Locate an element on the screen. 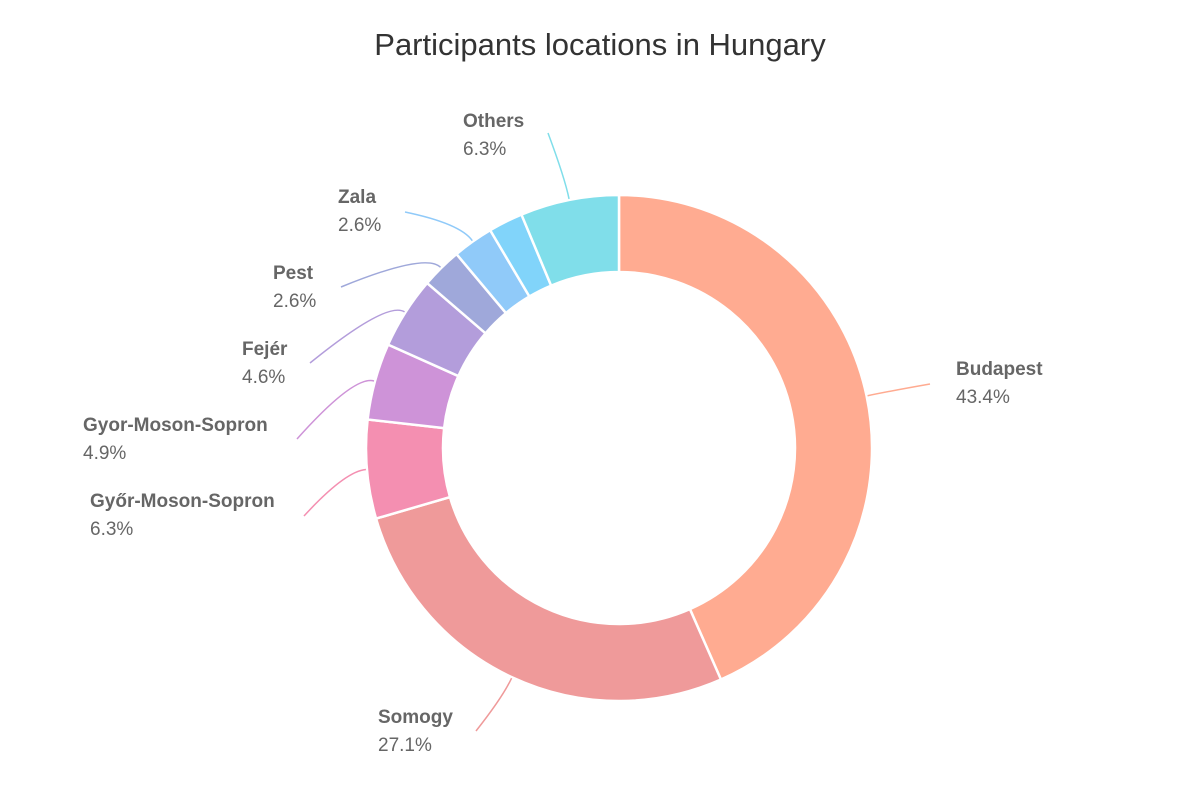  slice-value-gyor-moson-sopron: 4.9% is located at coordinates (104, 453).